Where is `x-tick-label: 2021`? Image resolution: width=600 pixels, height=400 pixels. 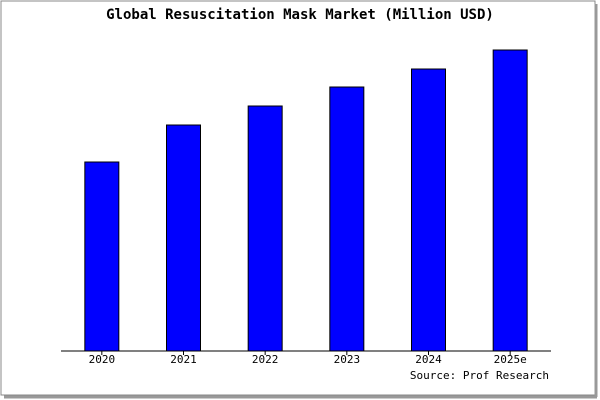 x-tick-label: 2021 is located at coordinates (183, 359).